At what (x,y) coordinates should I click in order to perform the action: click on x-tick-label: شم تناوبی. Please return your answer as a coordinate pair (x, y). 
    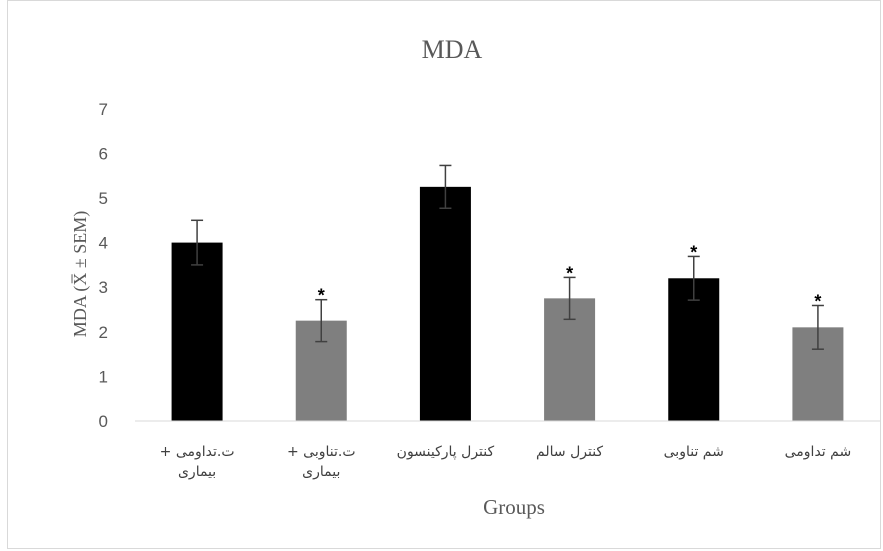
    Looking at the image, I should click on (694, 452).